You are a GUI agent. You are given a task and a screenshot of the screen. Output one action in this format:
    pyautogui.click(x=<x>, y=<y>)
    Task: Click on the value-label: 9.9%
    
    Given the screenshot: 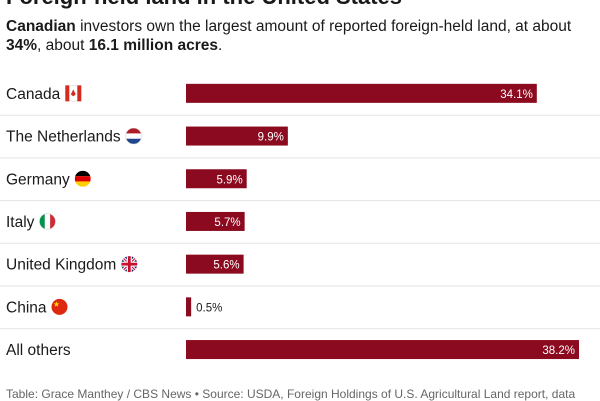 What is the action you would take?
    pyautogui.click(x=271, y=138)
    